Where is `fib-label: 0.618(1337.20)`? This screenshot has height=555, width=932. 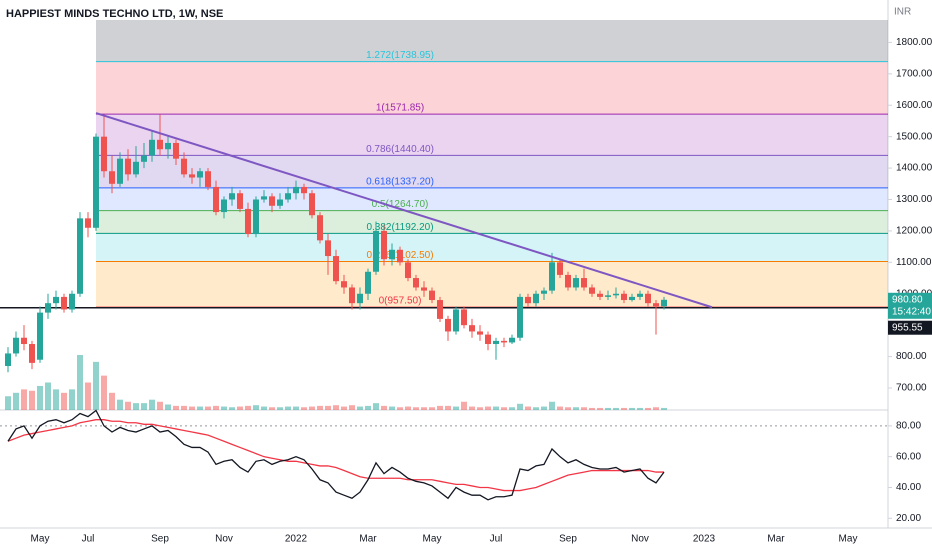 fib-label: 0.618(1337.20) is located at coordinates (400, 181).